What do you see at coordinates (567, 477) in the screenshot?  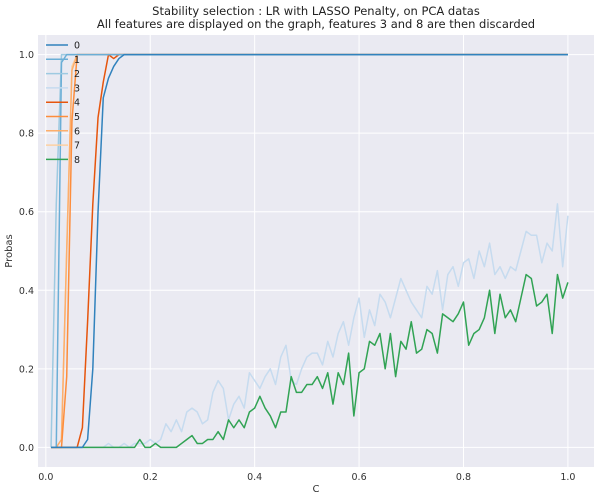 I see `x-tick-label: 1.0` at bounding box center [567, 477].